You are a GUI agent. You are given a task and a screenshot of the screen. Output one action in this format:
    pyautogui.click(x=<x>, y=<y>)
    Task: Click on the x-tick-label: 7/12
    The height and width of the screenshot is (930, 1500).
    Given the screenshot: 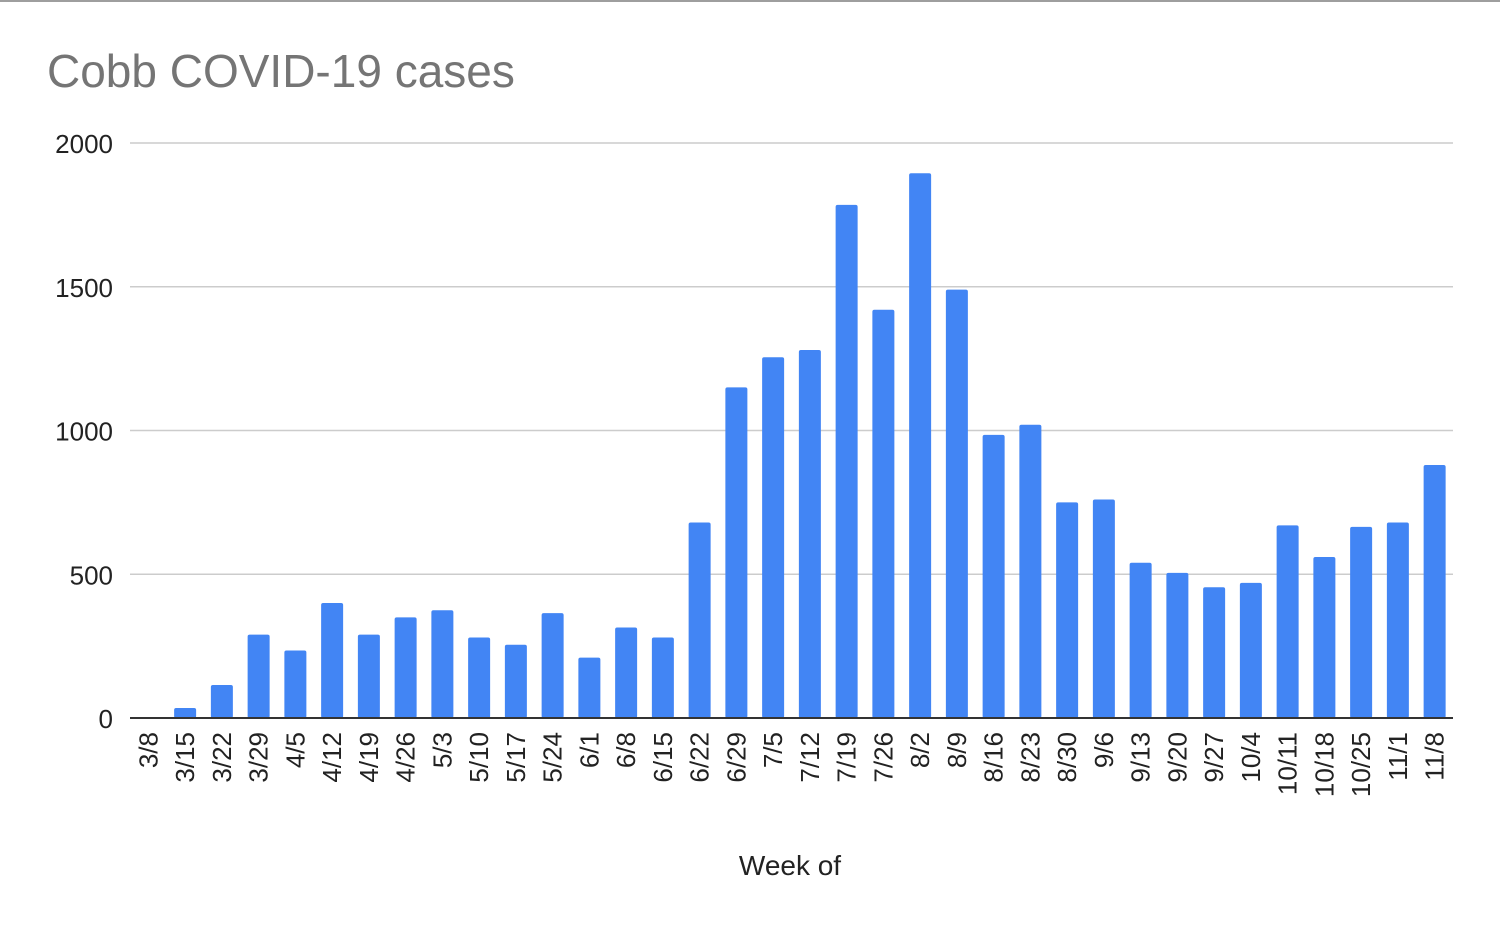 What is the action you would take?
    pyautogui.click(x=810, y=757)
    